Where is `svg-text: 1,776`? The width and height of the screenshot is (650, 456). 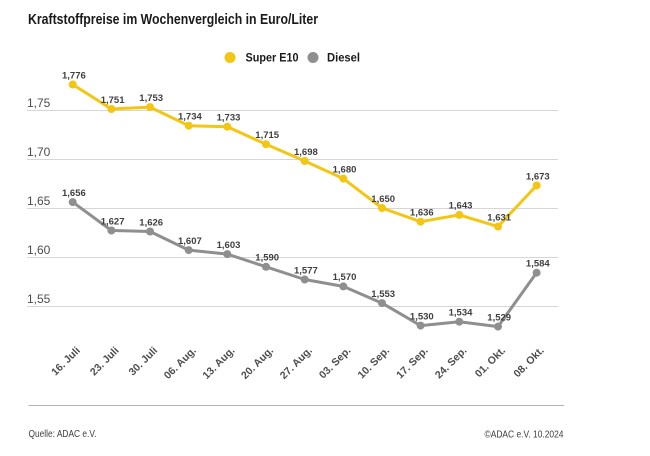
svg-text: 1,776 is located at coordinates (74, 75).